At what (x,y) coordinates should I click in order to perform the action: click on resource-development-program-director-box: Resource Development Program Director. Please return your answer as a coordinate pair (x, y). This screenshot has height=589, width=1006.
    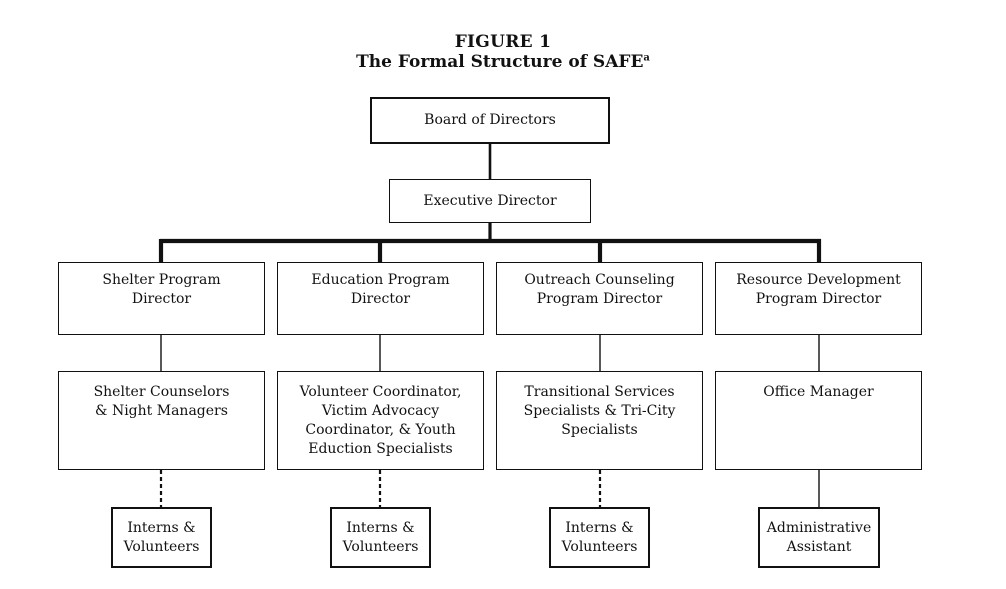
    Looking at the image, I should click on (818, 298).